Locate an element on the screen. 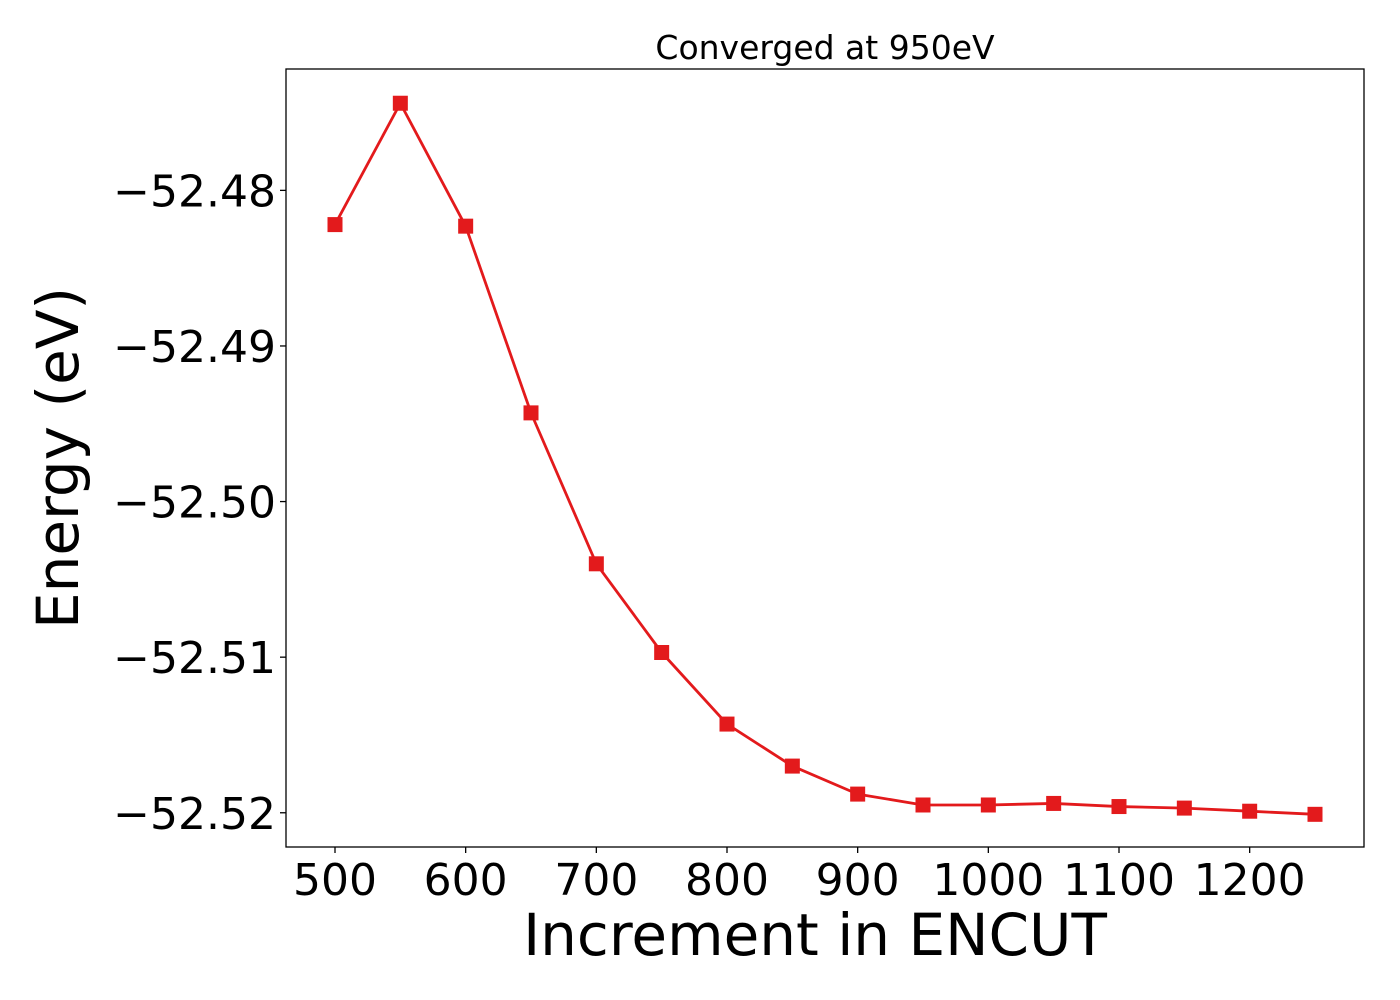 The image size is (1400, 1000). x-tick-label: 800 is located at coordinates (727, 880).